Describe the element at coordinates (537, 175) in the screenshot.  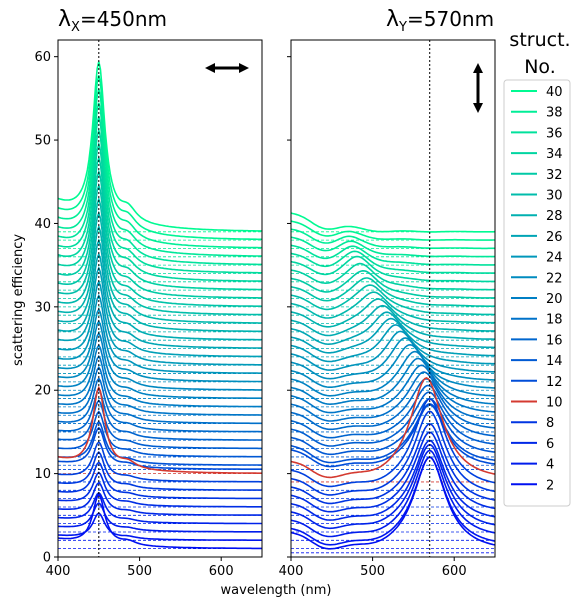
I see `legend-entry: 32` at that location.